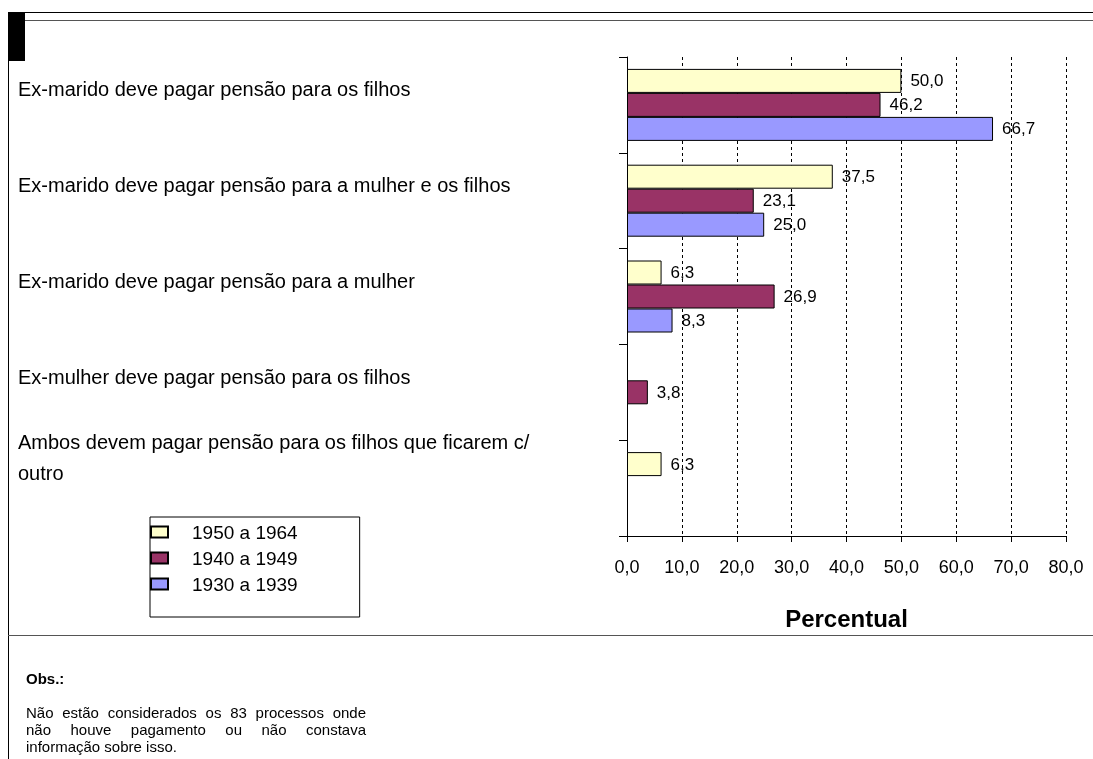 This screenshot has height=759, width=1093. I want to click on x-tick-label: 60,0, so click(956, 567).